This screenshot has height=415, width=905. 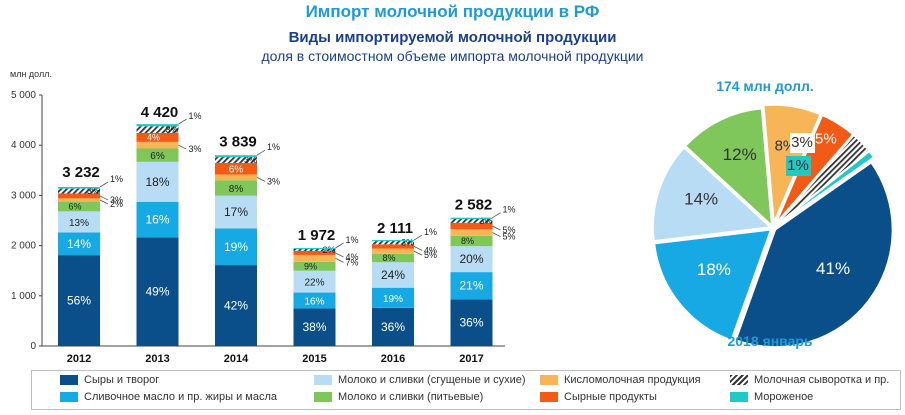 I want to click on pie-title: 174 млн долл., so click(x=765, y=86).